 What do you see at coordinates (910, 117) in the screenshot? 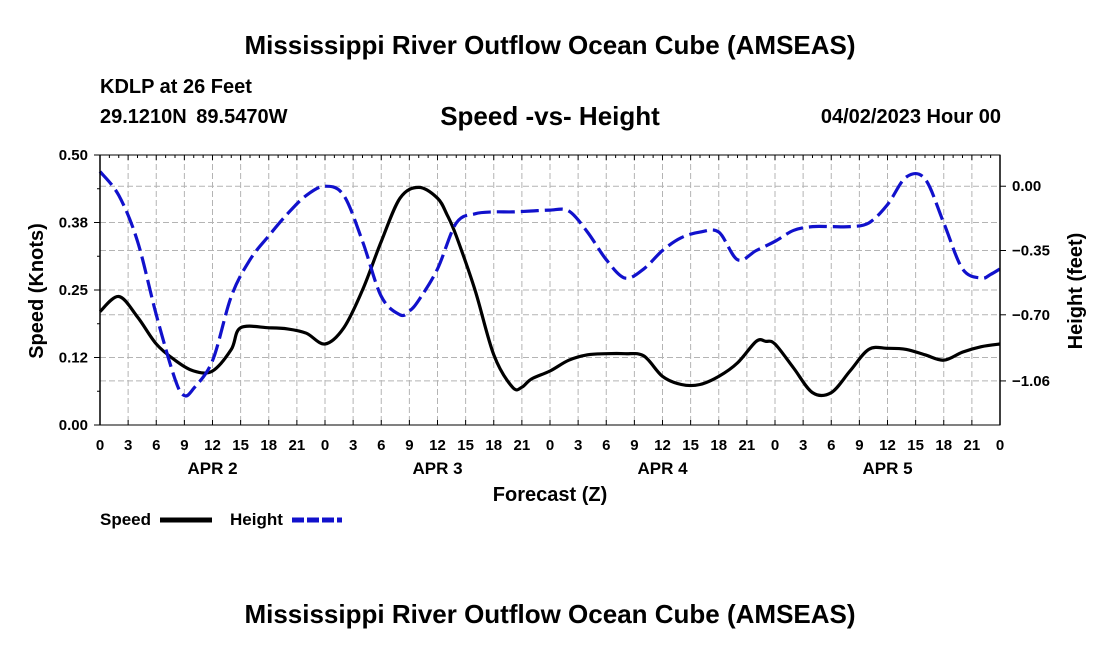
I see `run-date-label: 04/02/2023 Hour 00` at bounding box center [910, 117].